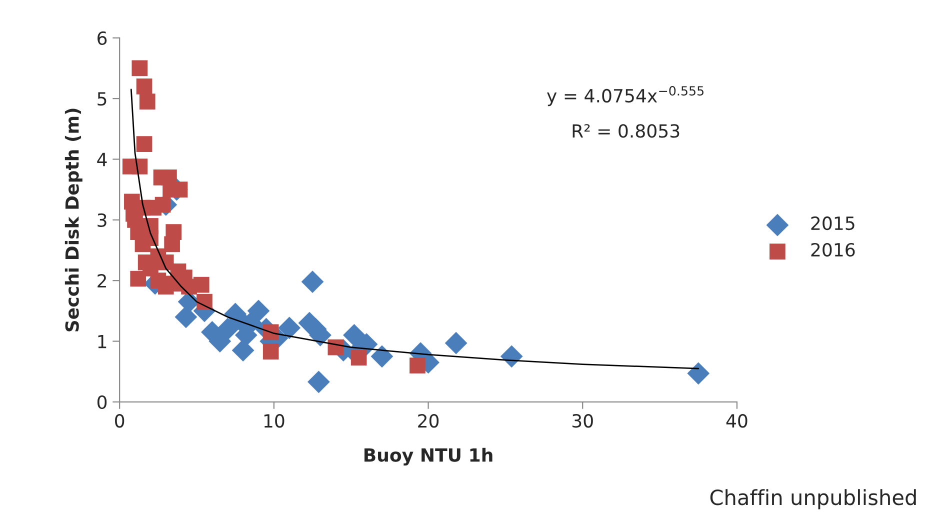  I want to click on text: Chaffin unpublished, so click(813, 499).